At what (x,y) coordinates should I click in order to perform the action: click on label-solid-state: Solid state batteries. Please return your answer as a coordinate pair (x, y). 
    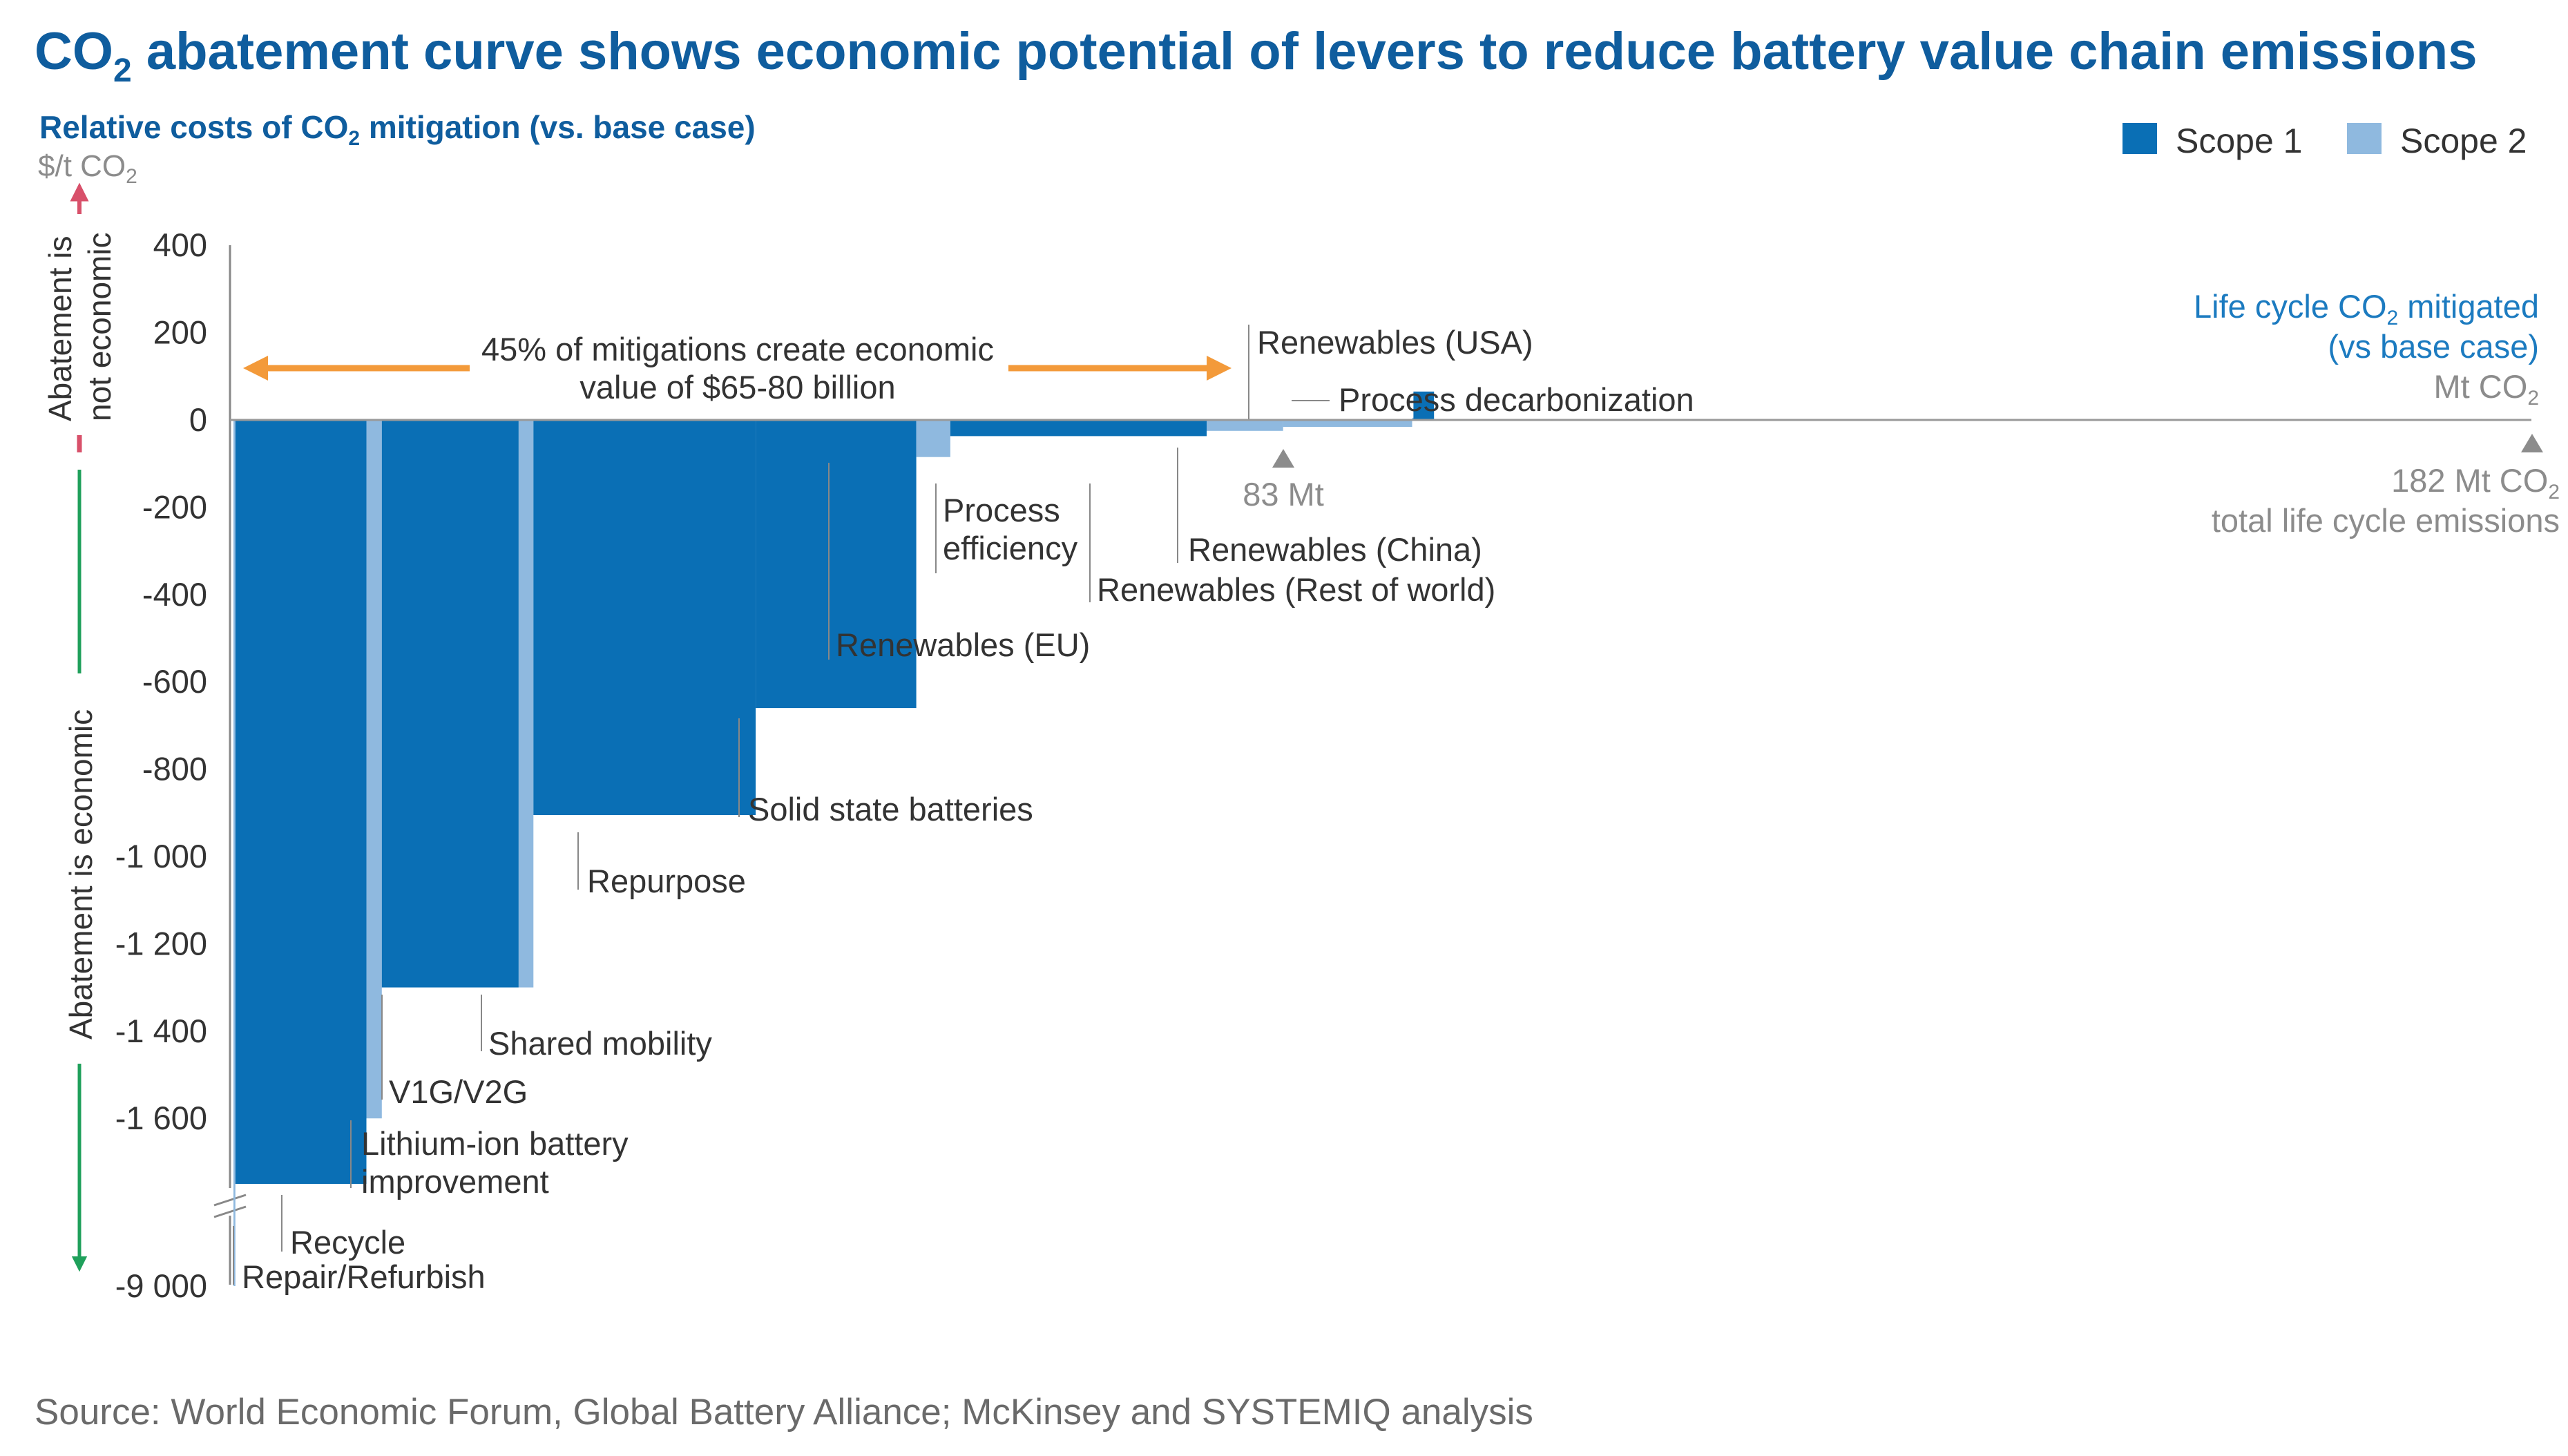
    Looking at the image, I should click on (891, 809).